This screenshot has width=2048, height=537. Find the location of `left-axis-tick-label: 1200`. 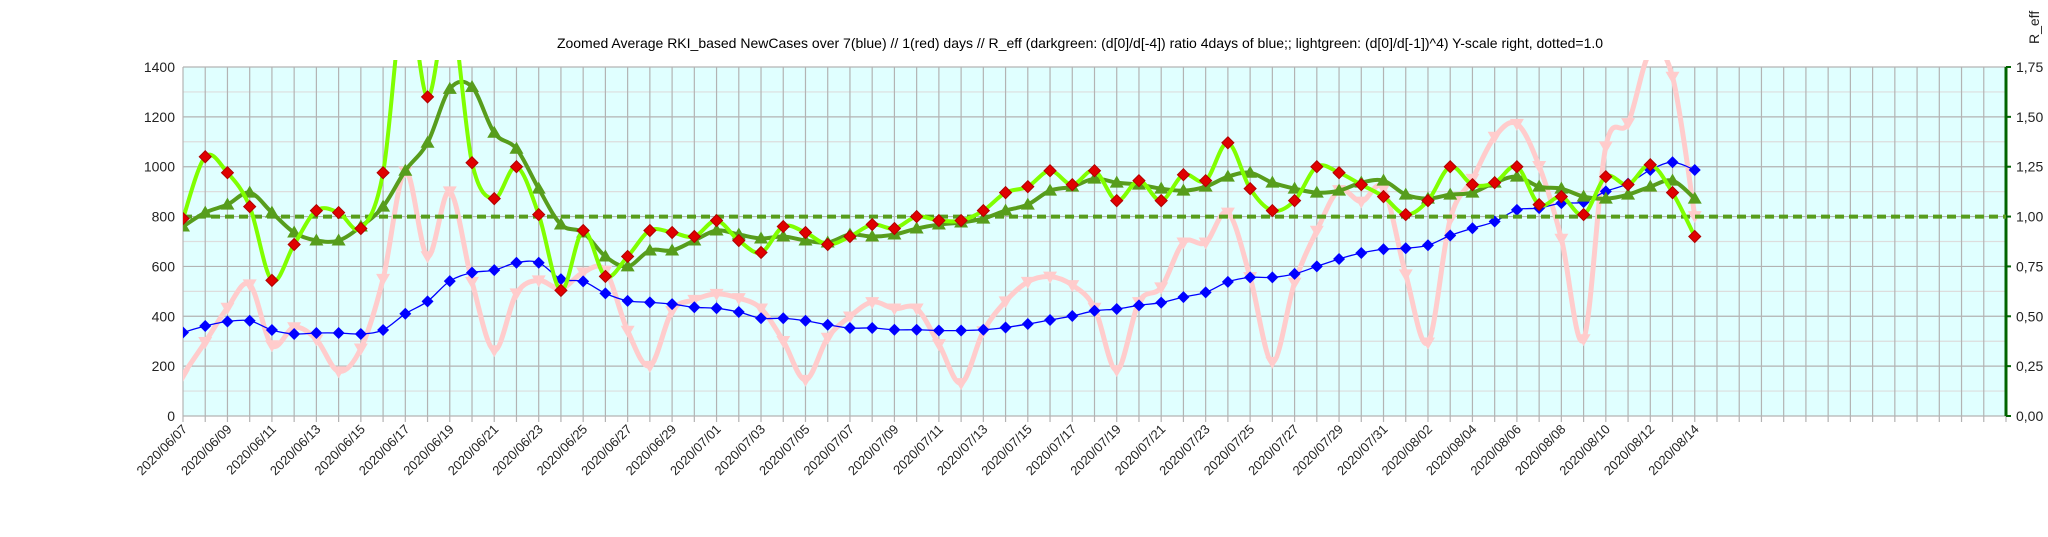

left-axis-tick-label: 1200 is located at coordinates (159, 117).